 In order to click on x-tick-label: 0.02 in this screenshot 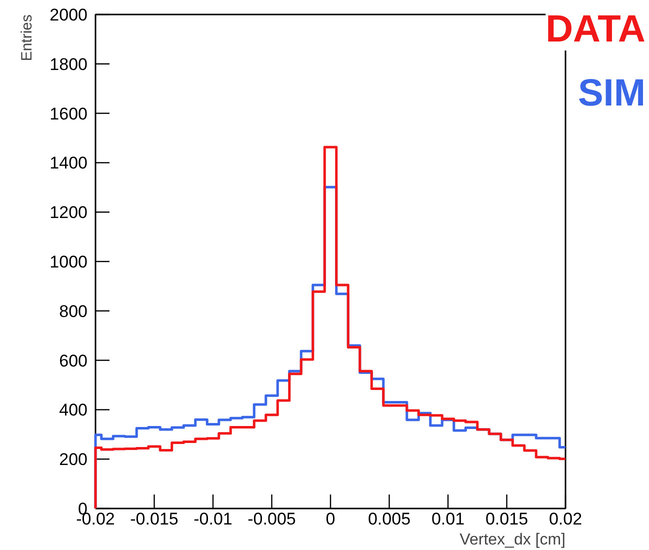, I will do `click(565, 519)`.